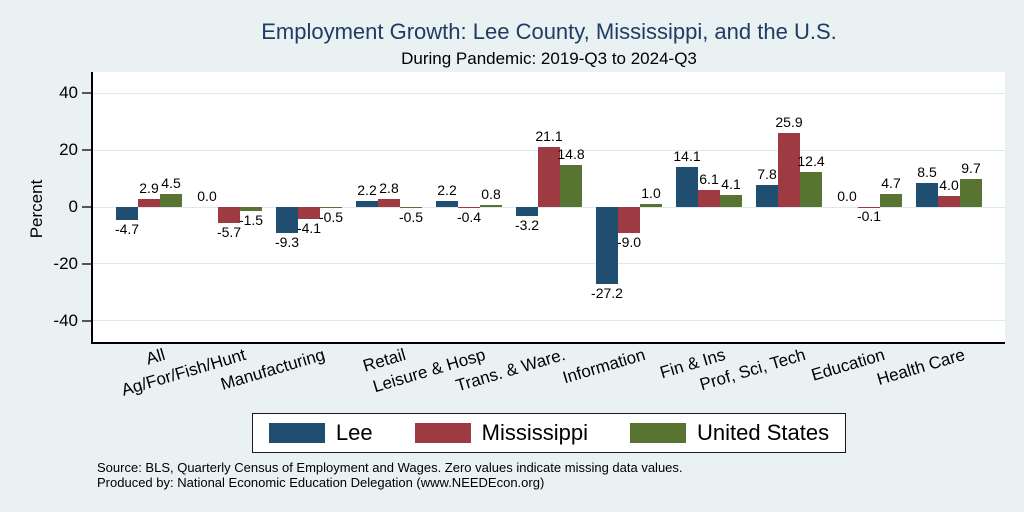 This screenshot has height=512, width=1024. I want to click on value-label-mississippi-1: -5.7, so click(229, 232).